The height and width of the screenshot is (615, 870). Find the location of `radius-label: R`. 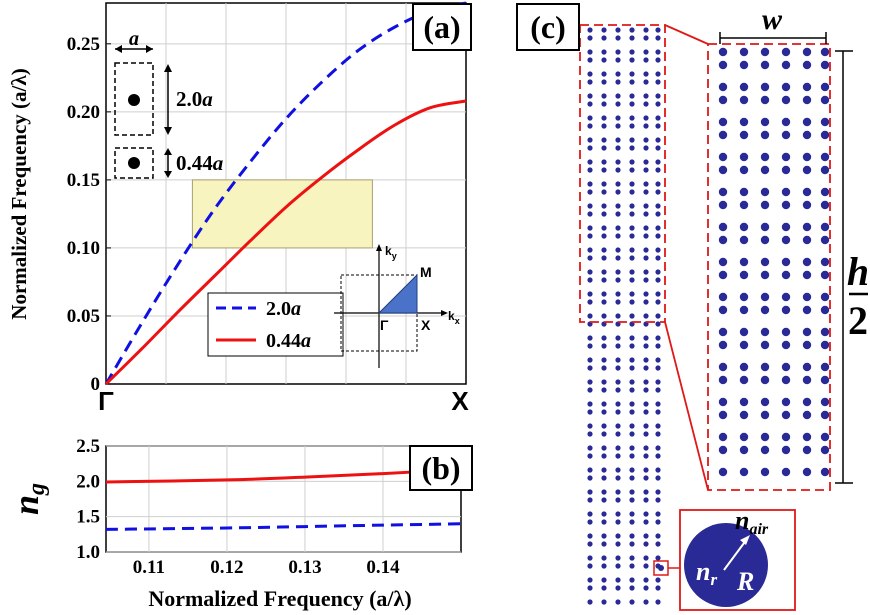

radius-label: R is located at coordinates (745, 581).